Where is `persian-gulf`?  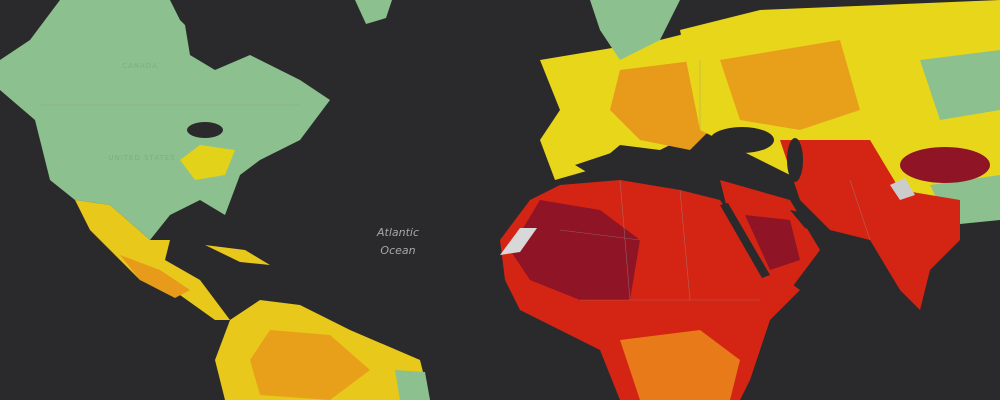 persian-gulf is located at coordinates (807, 222).